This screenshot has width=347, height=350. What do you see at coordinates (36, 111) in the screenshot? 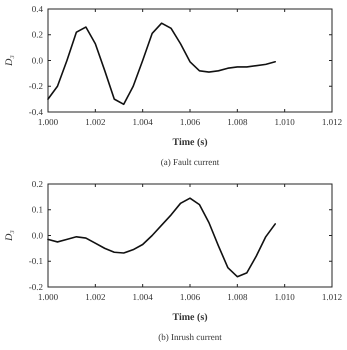
I see `y-tick-label: -0.4` at bounding box center [36, 111].